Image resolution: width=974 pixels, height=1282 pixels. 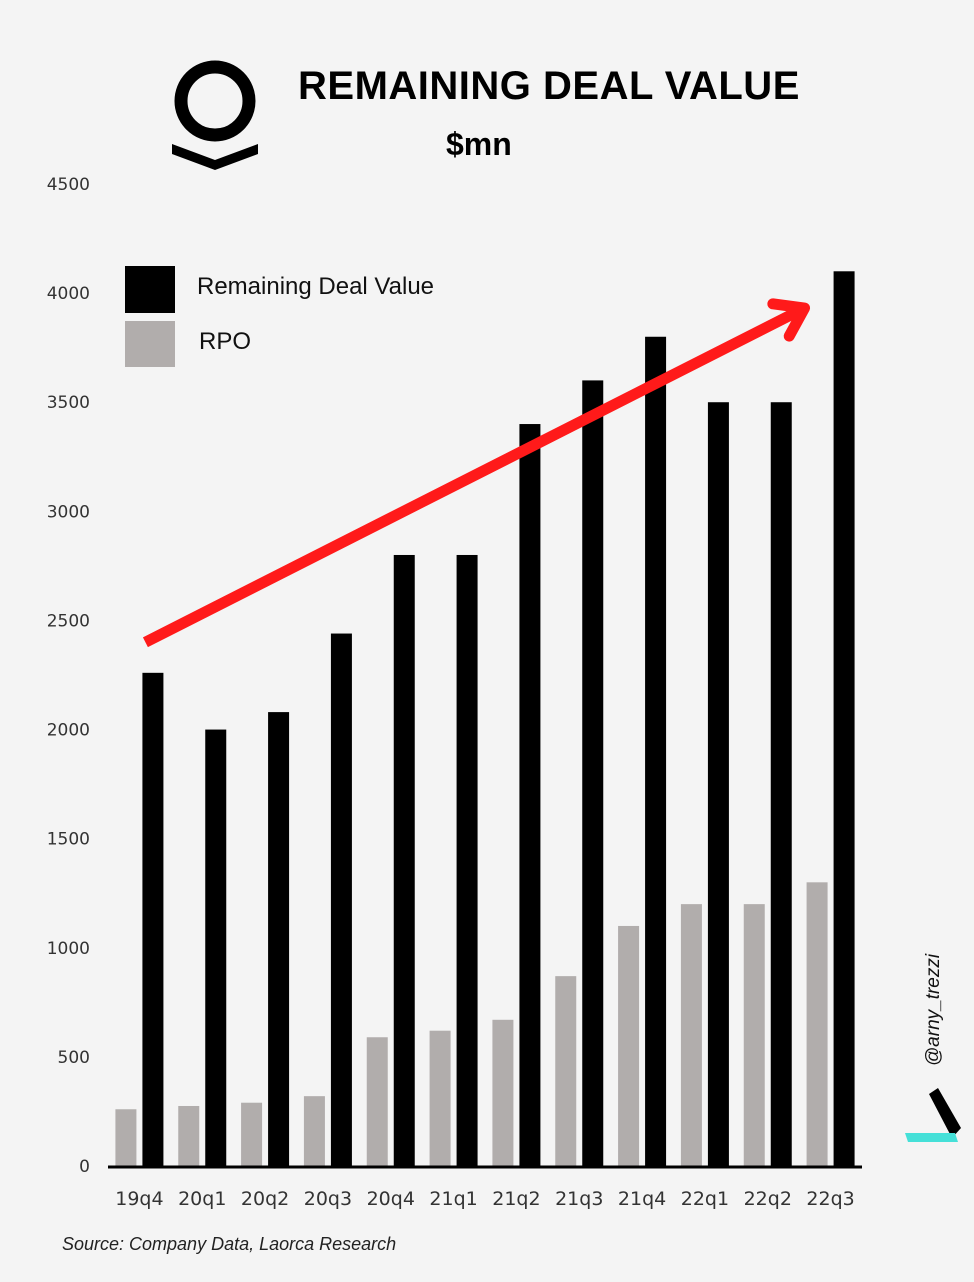 What do you see at coordinates (768, 1199) in the screenshot?
I see `x-tick-label-22q2: 22q2` at bounding box center [768, 1199].